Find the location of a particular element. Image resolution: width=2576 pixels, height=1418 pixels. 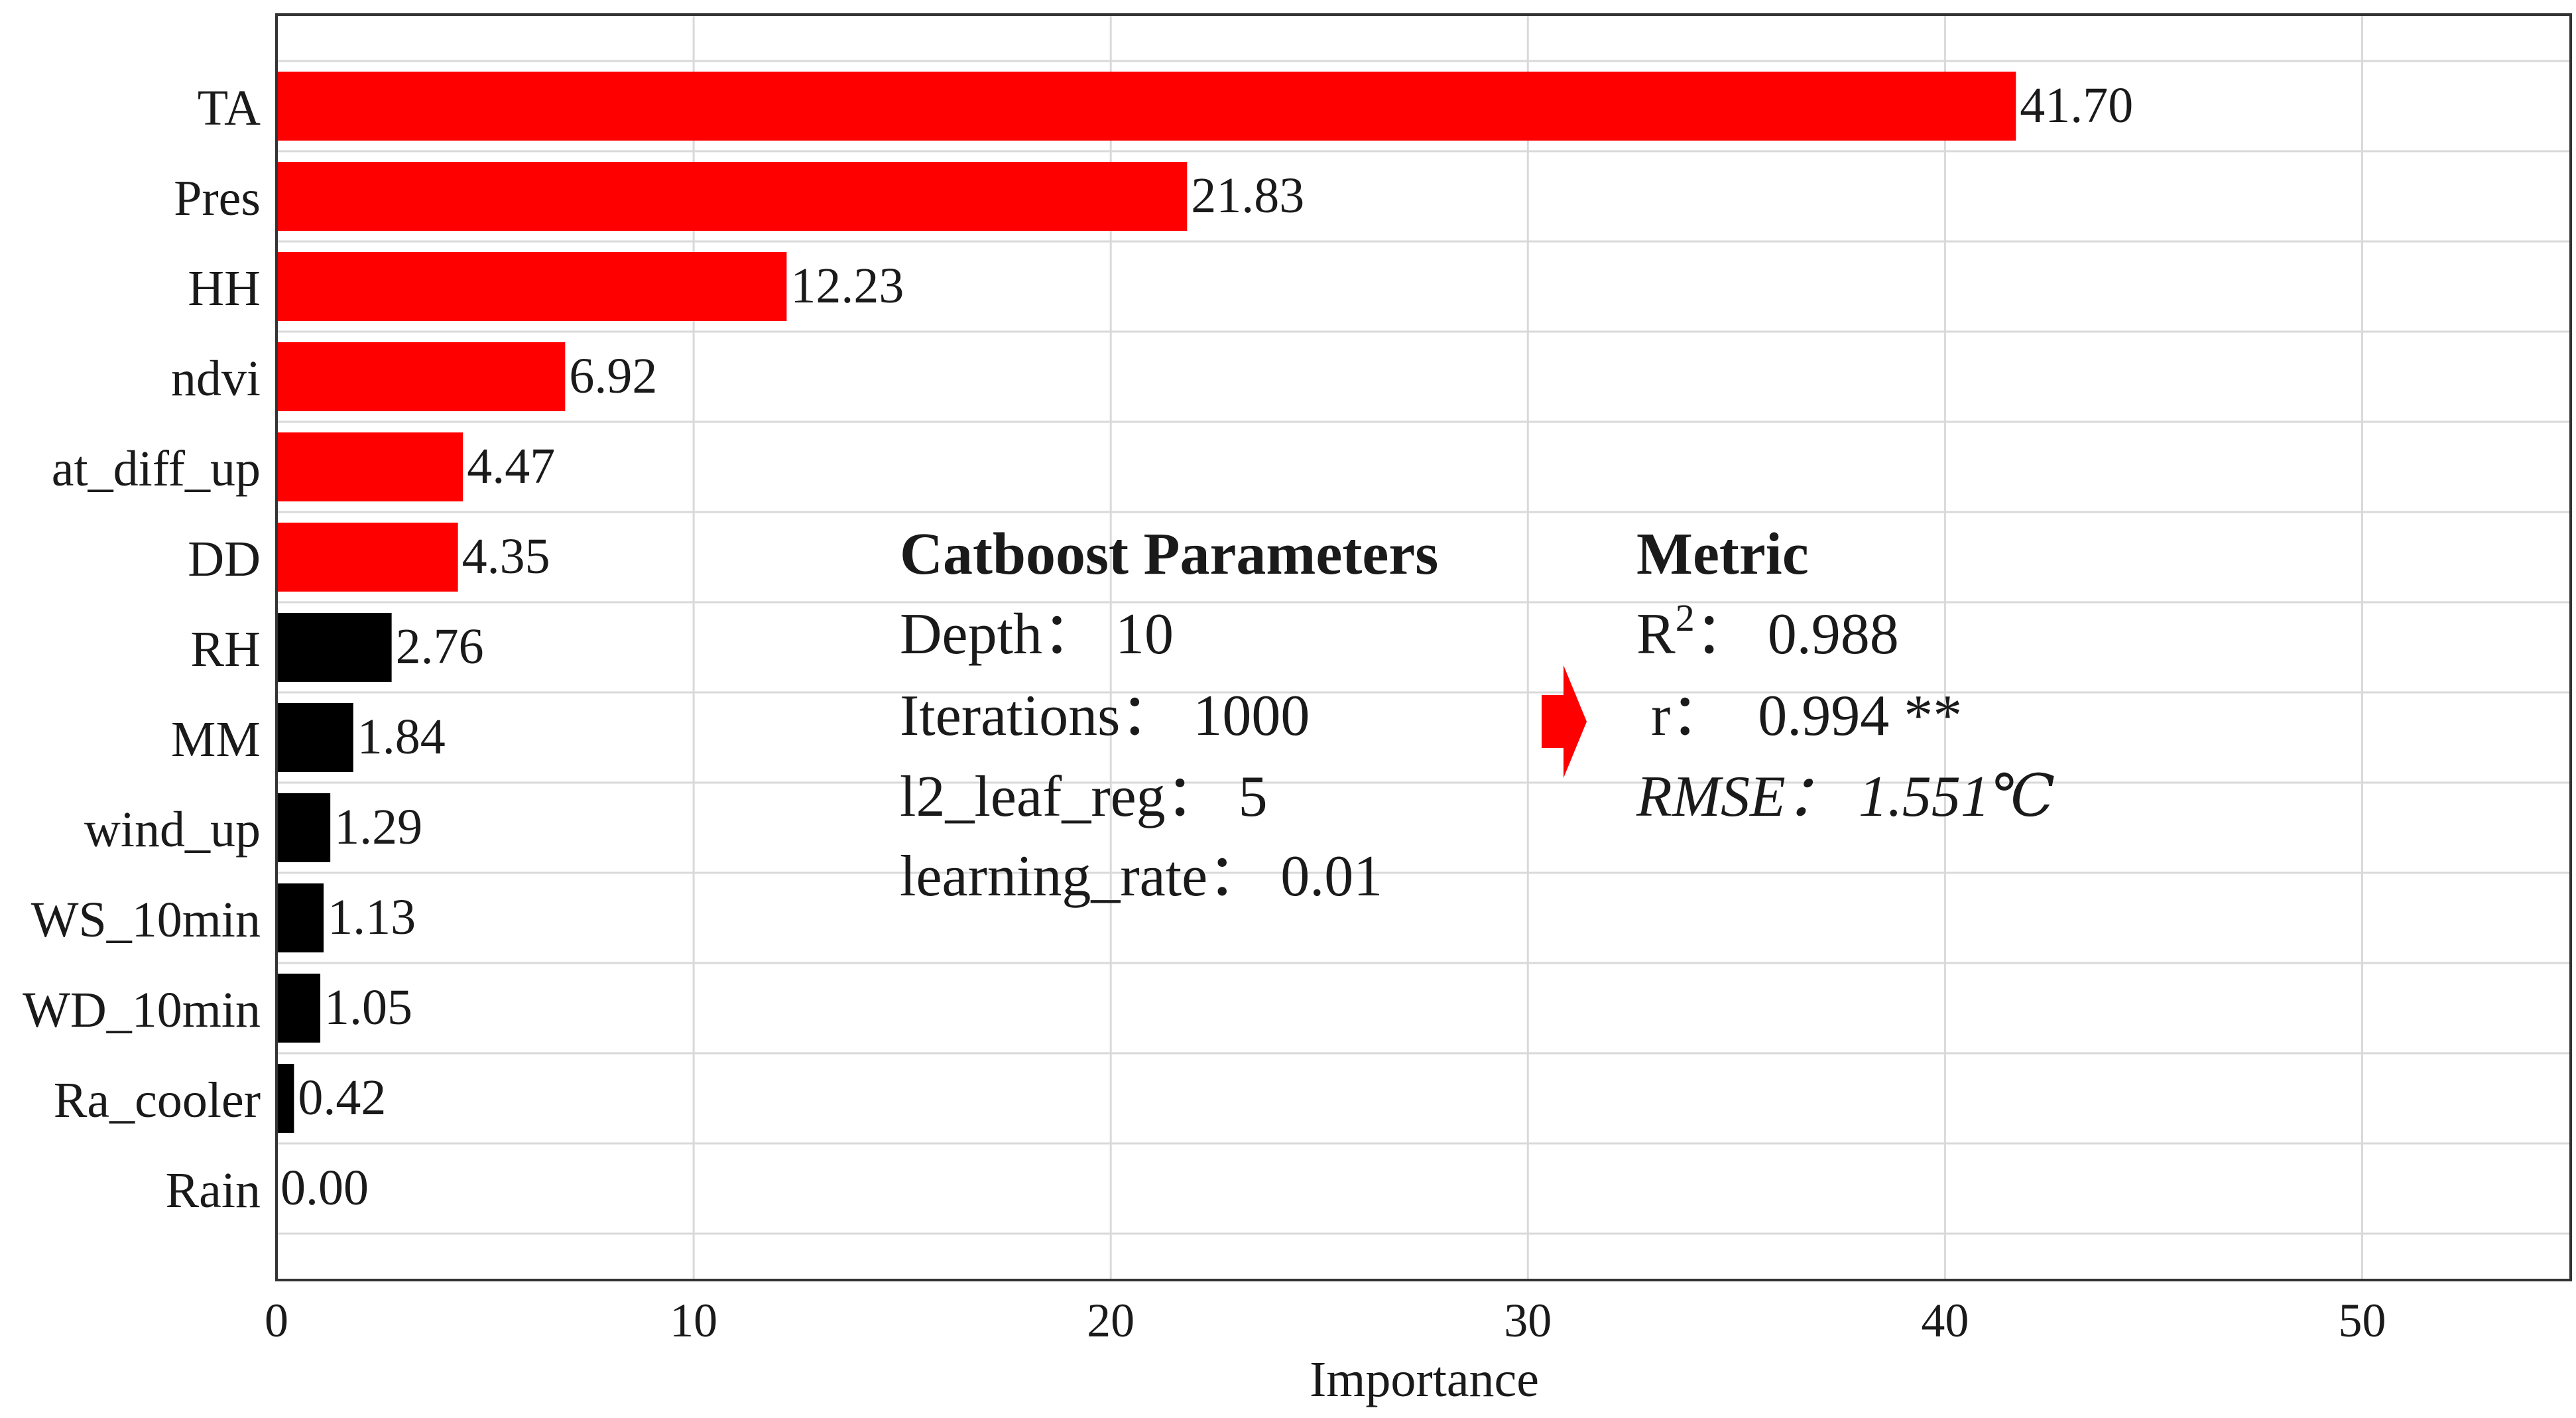

category-label: WD_10min is located at coordinates (142, 1010).